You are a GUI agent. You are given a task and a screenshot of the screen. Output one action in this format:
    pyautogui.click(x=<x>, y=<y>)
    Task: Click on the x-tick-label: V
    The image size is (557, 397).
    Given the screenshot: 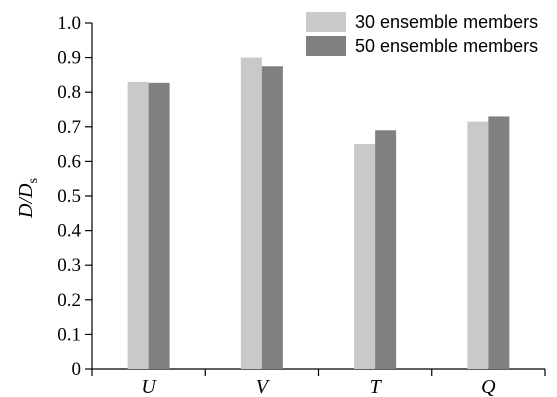 What is the action you would take?
    pyautogui.click(x=263, y=386)
    